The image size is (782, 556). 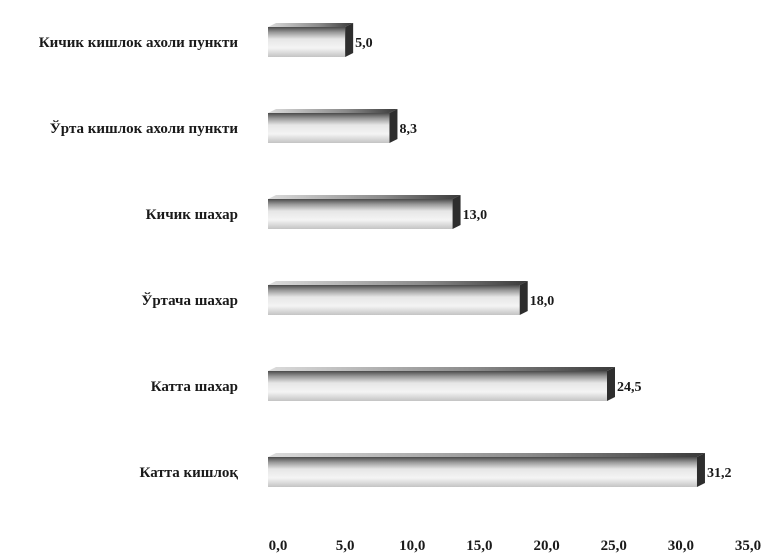 What do you see at coordinates (614, 546) in the screenshot?
I see `x-tick-label: 25,0` at bounding box center [614, 546].